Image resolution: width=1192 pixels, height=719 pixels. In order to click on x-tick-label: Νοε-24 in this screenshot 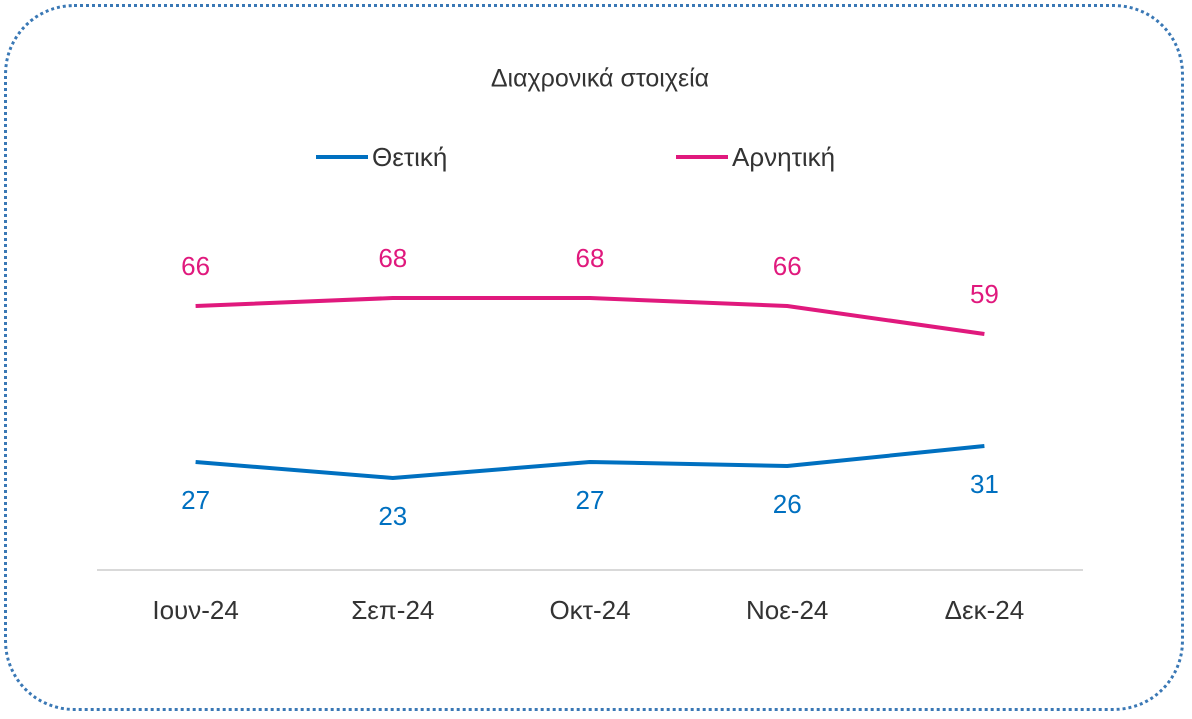, I will do `click(787, 610)`.